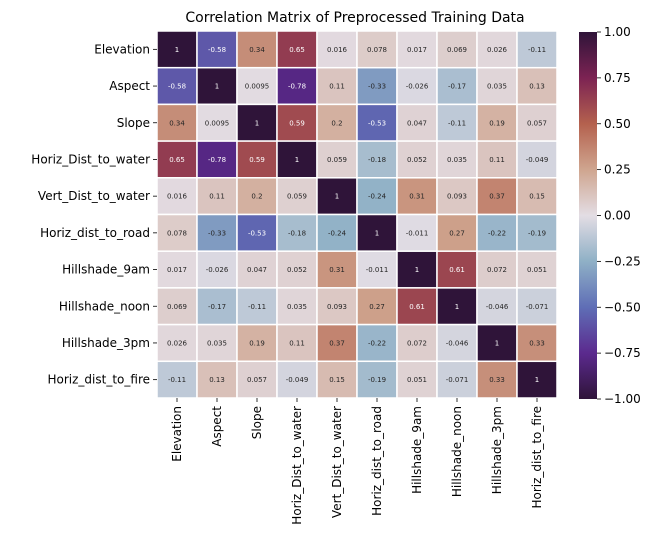 The image size is (660, 557). I want to click on y-tick-label: Horiz_dist_to_fire, so click(99, 380).